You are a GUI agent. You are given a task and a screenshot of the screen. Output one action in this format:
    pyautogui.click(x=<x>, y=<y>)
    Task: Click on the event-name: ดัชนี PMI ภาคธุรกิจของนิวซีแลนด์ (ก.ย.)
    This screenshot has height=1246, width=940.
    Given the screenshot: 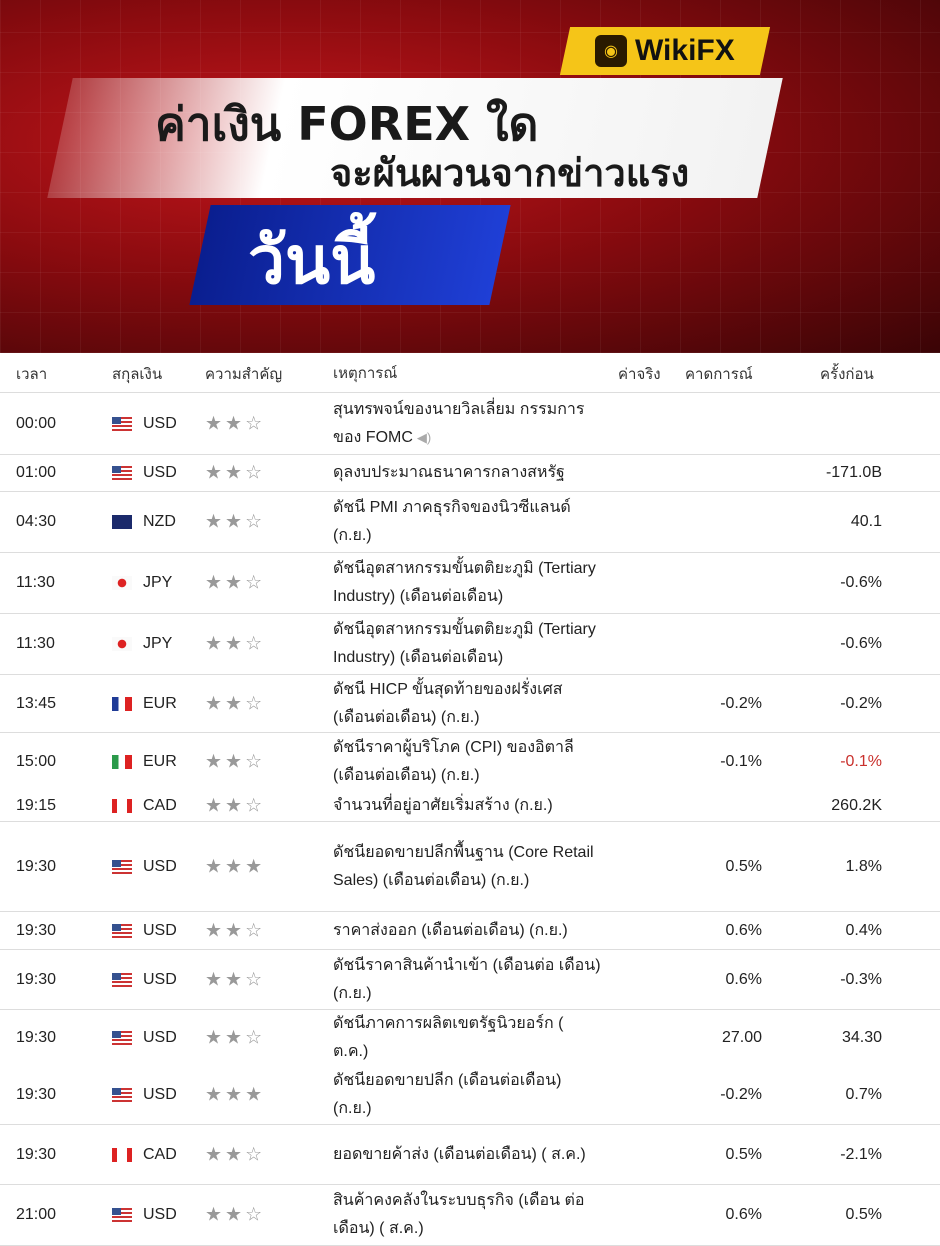 What is the action you would take?
    pyautogui.click(x=468, y=522)
    